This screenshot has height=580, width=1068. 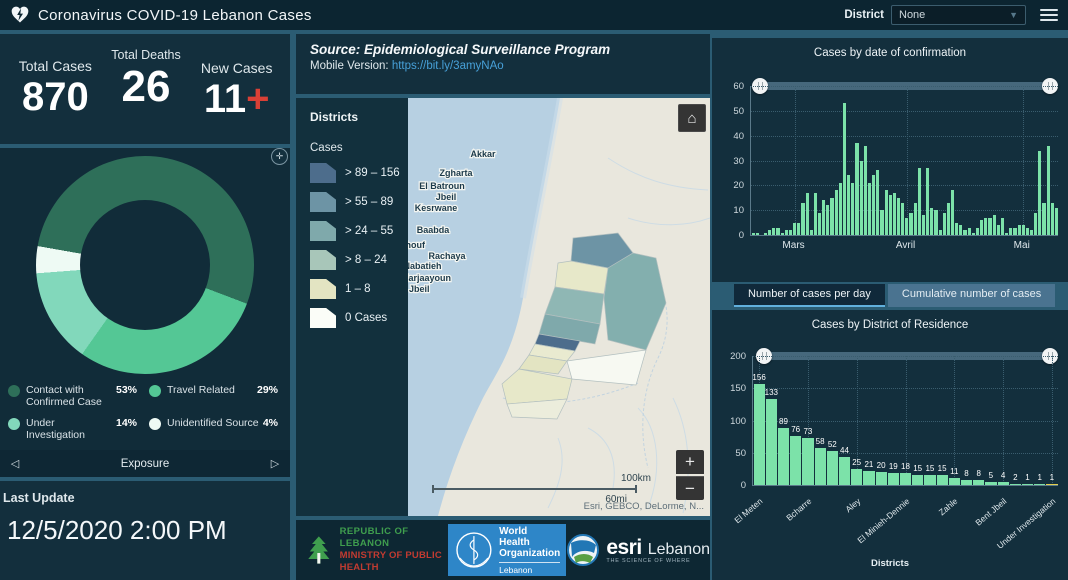 What do you see at coordinates (809, 295) in the screenshot?
I see `tab-cases-per-day: Number of cases per day` at bounding box center [809, 295].